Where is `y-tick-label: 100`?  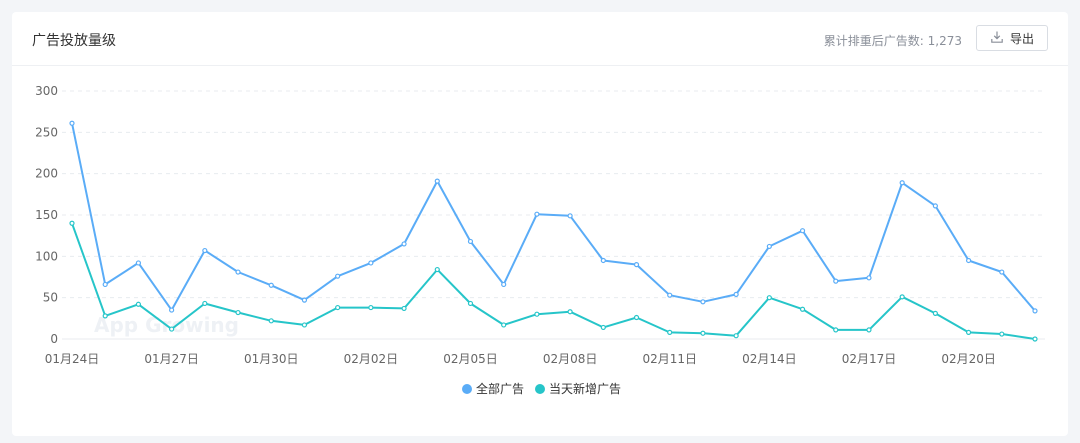
y-tick-label: 100 is located at coordinates (46, 256).